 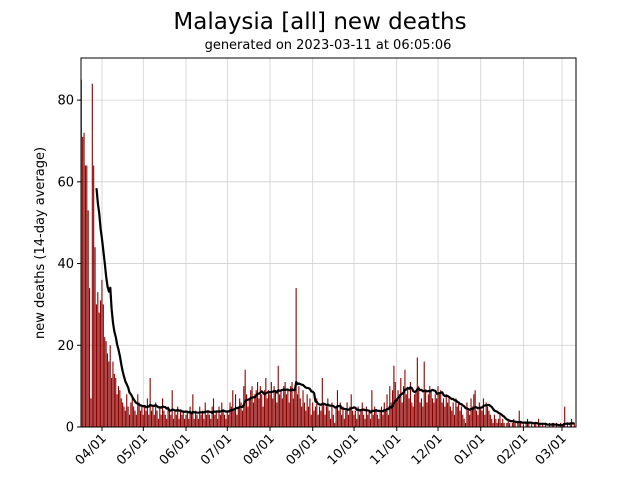 I want to click on x-tick-label: 08/01, so click(x=259, y=449).